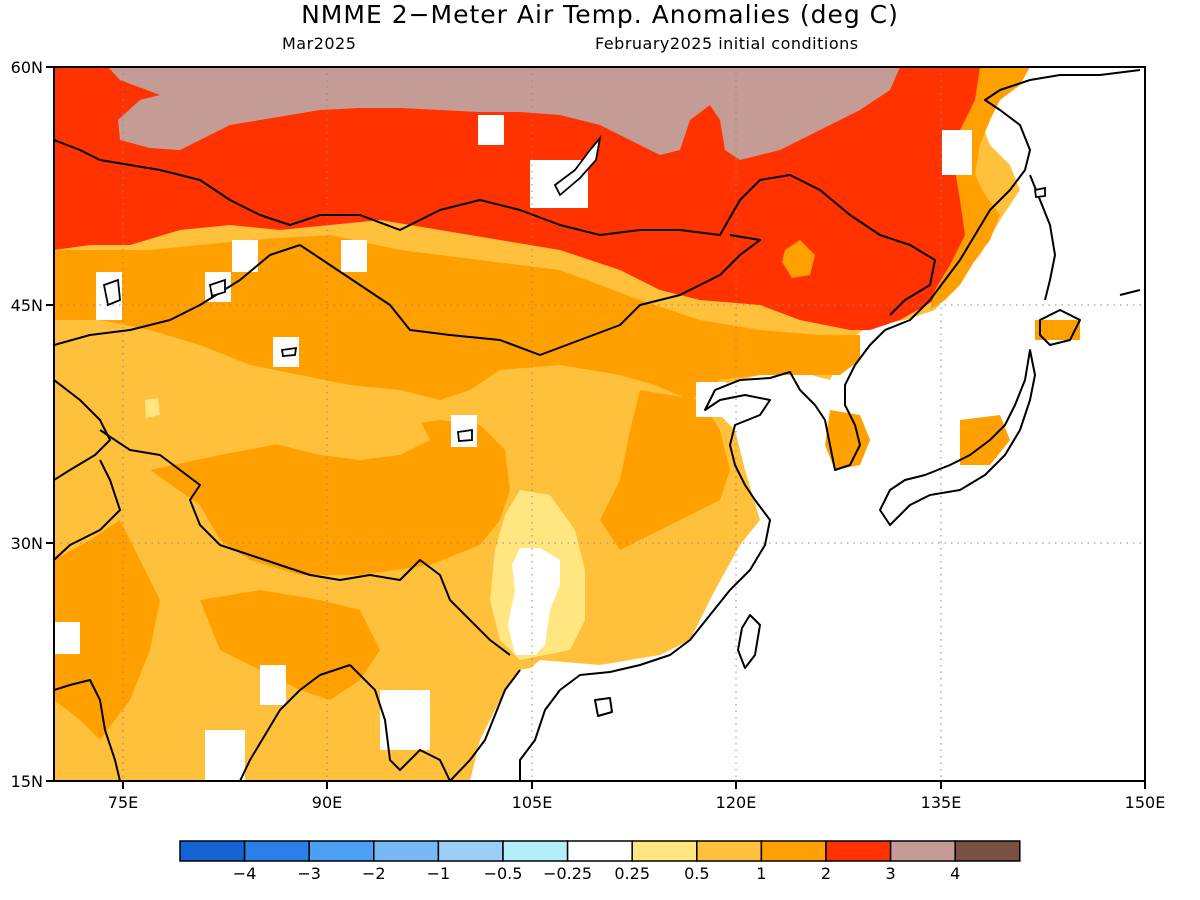 The height and width of the screenshot is (900, 1200). What do you see at coordinates (980, 188) in the screenshot?
I see `field-1-2-ne` at bounding box center [980, 188].